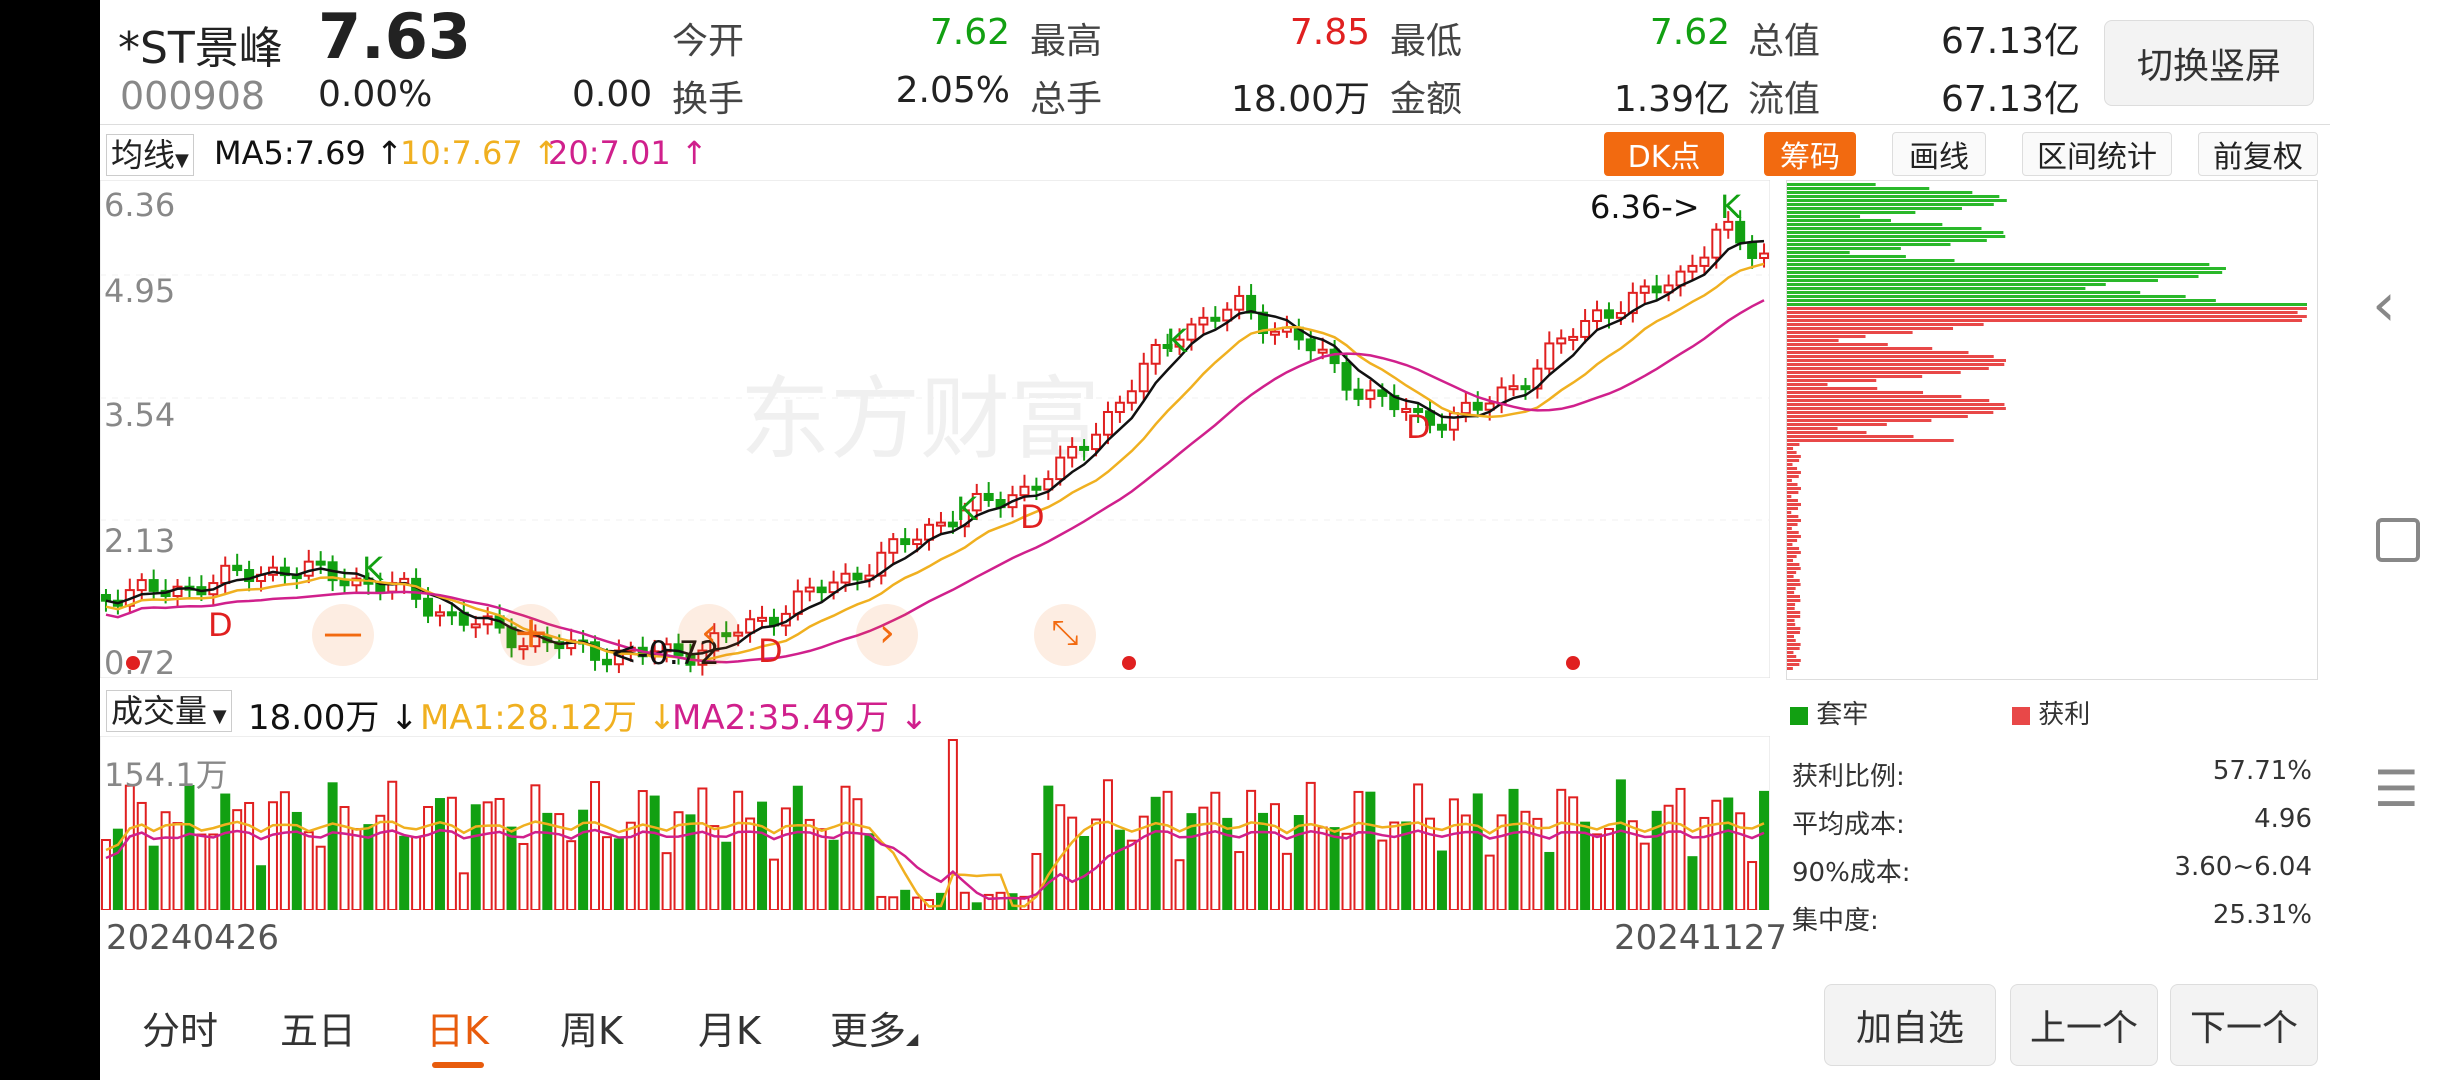 The height and width of the screenshot is (1080, 2460). What do you see at coordinates (2097, 154) in the screenshot?
I see `range-stats-button: 区间统计` at bounding box center [2097, 154].